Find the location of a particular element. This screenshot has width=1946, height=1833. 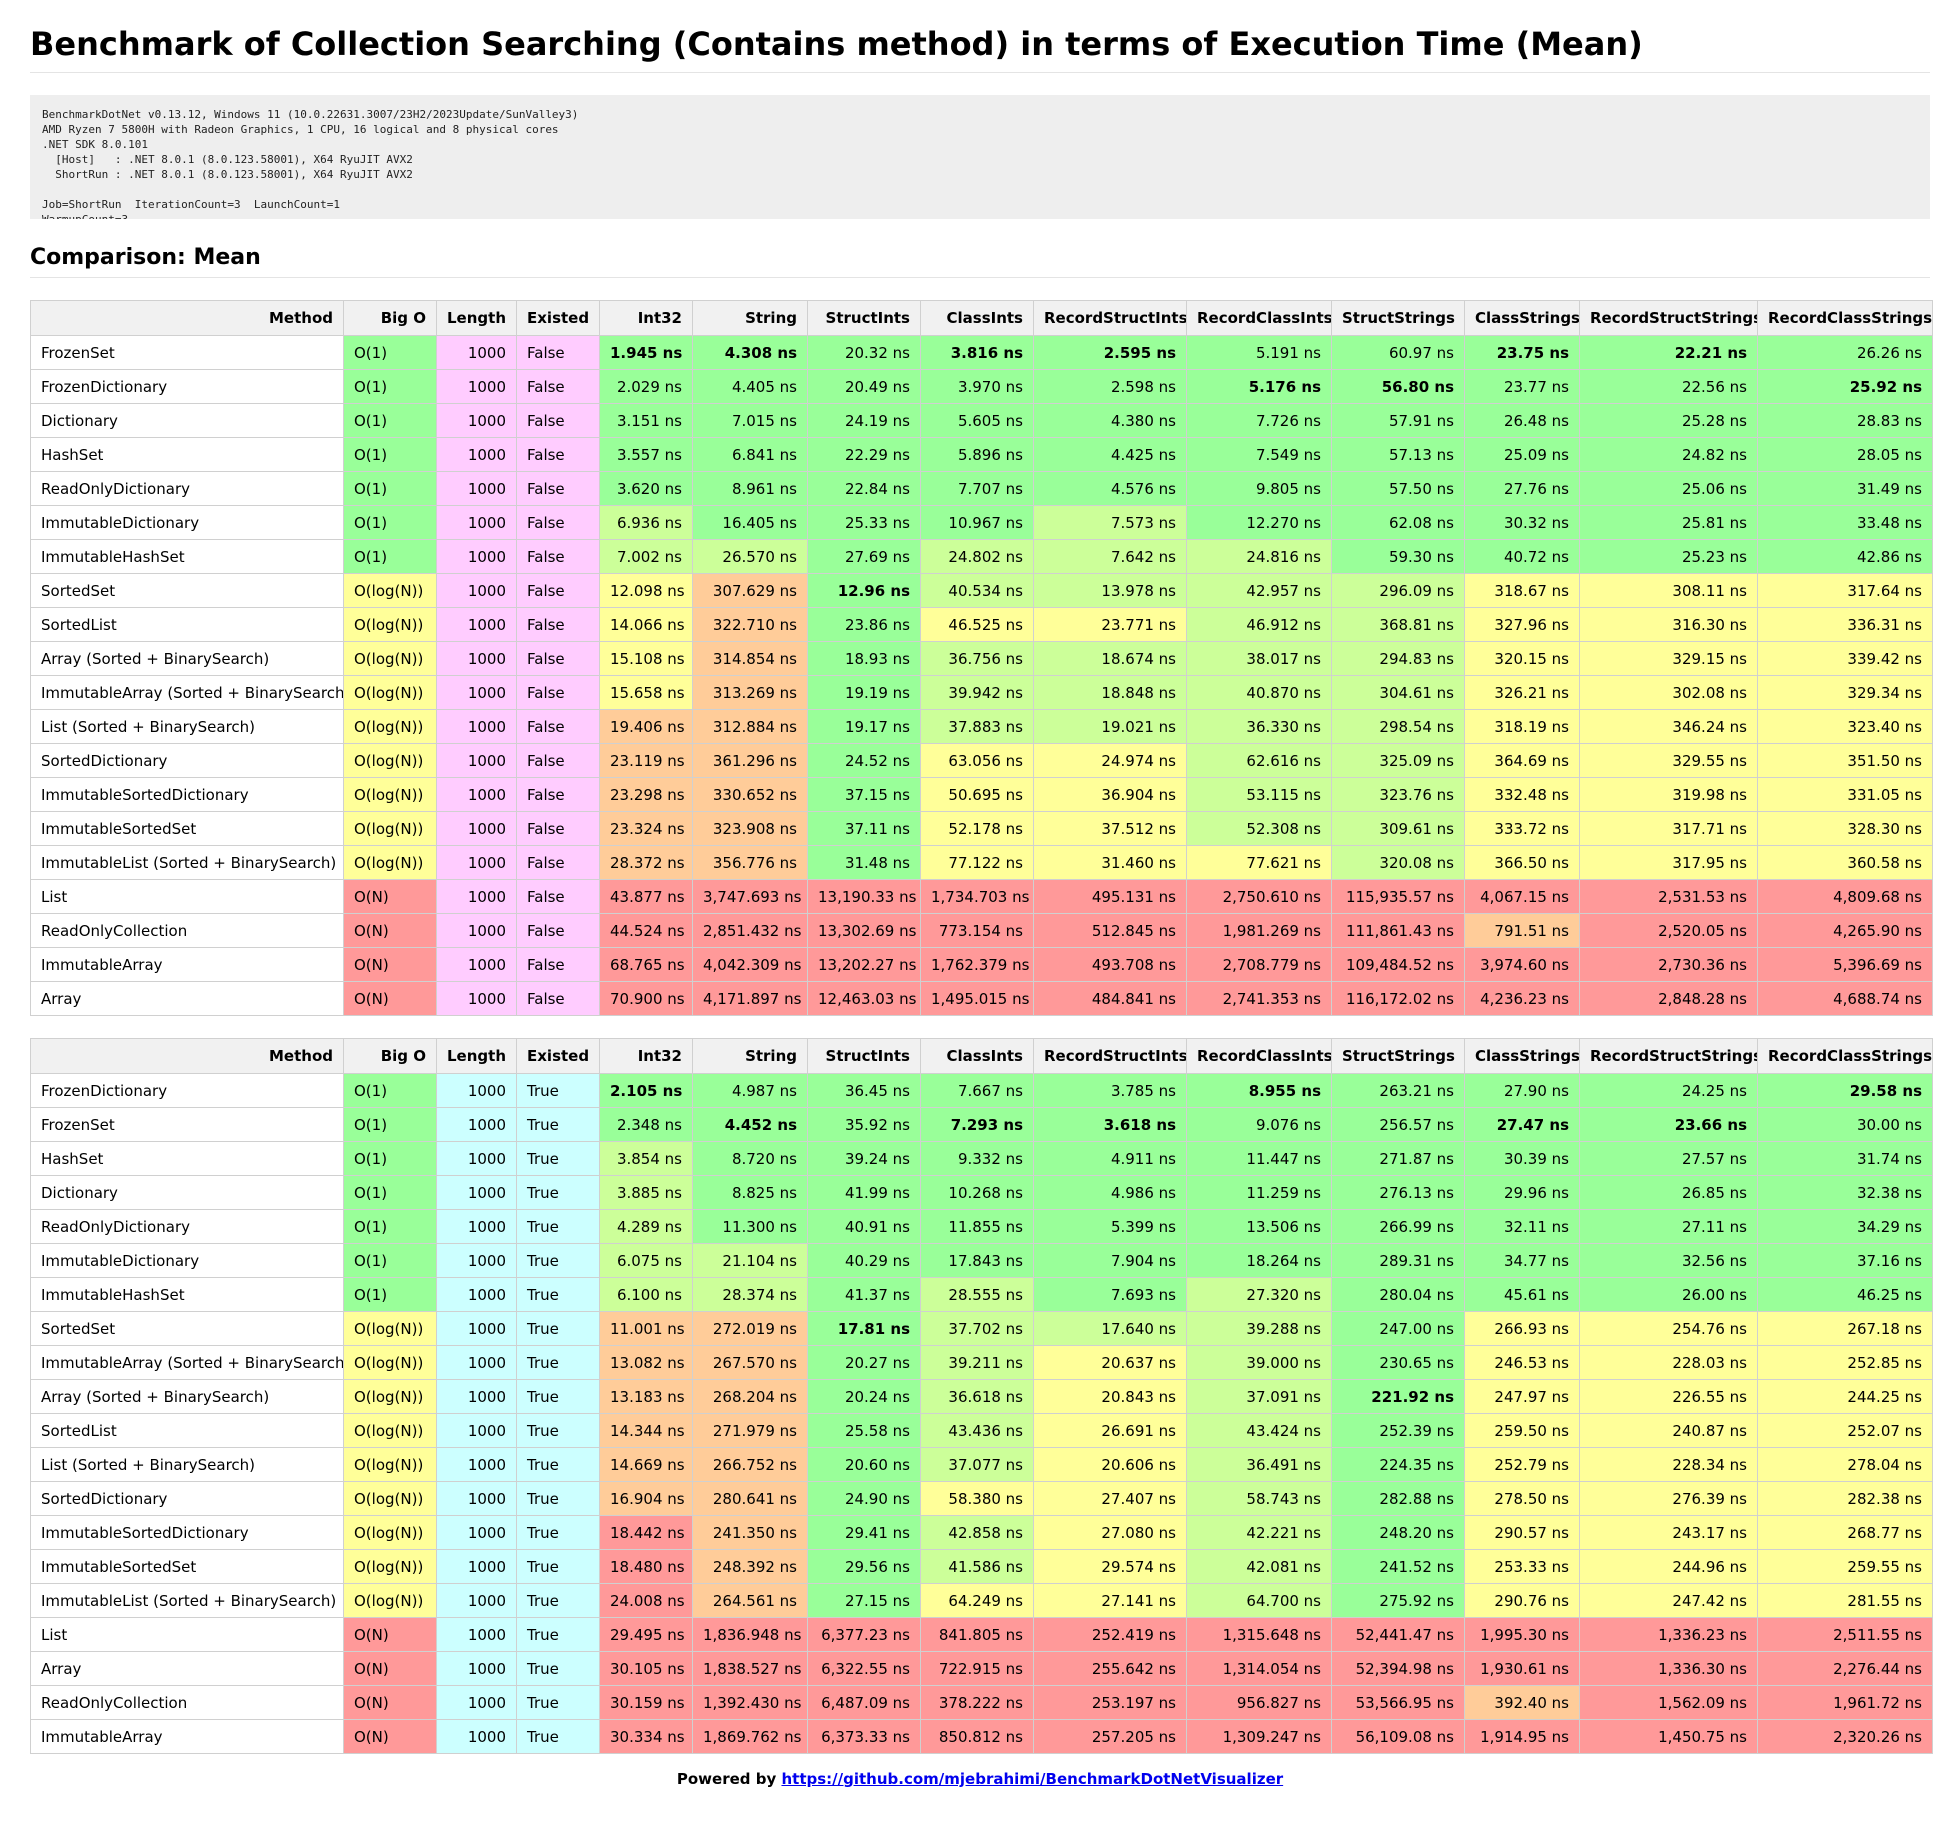

value-cell: 18.480 ns is located at coordinates (646, 1566).